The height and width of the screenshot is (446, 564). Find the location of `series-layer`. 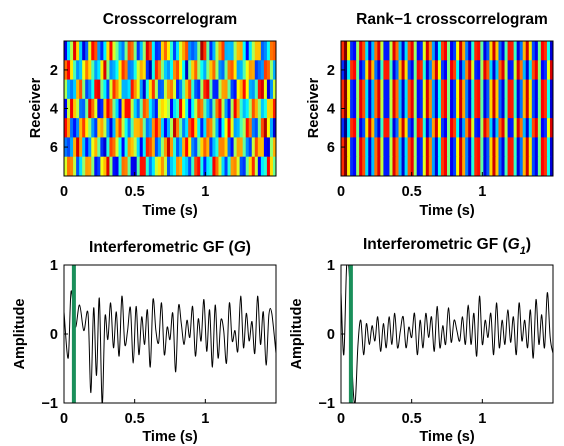

series-layer is located at coordinates (170, 334).